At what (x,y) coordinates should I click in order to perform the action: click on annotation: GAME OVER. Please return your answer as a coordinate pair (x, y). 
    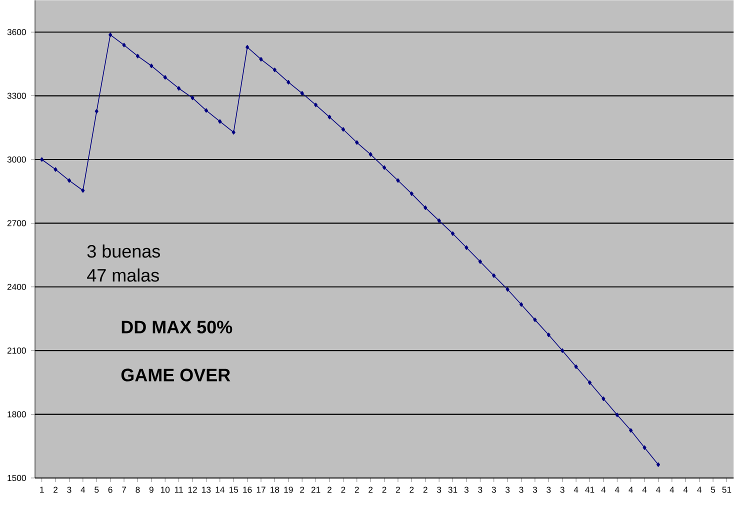
    Looking at the image, I should click on (175, 375).